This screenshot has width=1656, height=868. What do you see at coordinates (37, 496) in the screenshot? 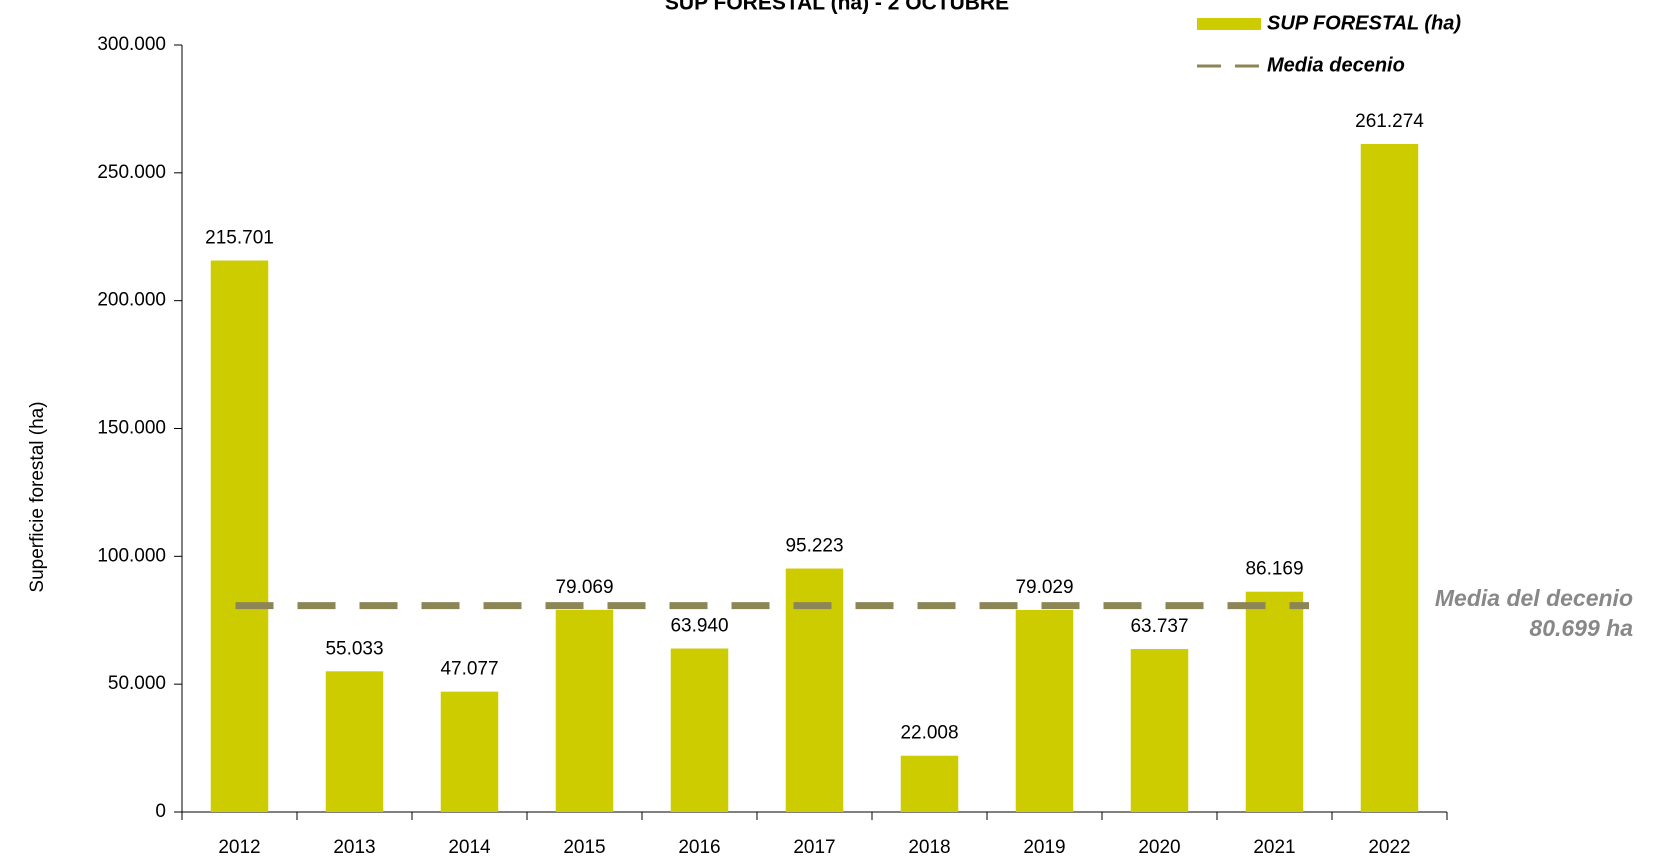
I see `y-axis-label: Superficie forestal (ha)` at bounding box center [37, 496].